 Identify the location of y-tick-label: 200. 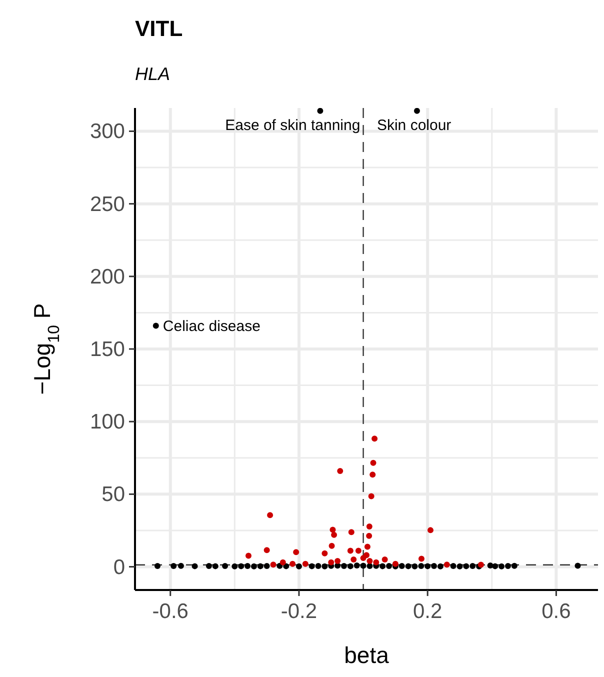
(107, 276).